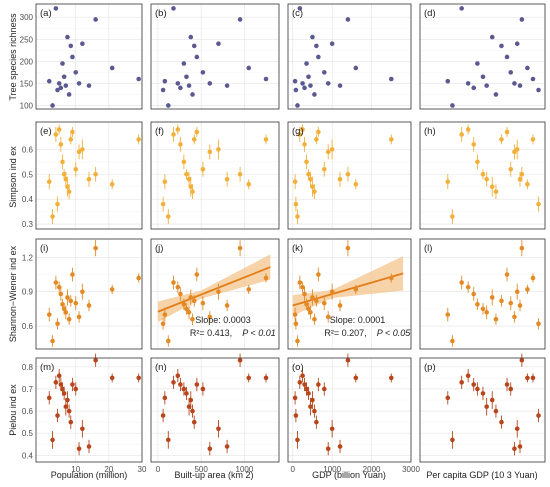 Image resolution: width=550 pixels, height=487 pixels. Describe the element at coordinates (75, 469) in the screenshot. I see `x-tick-label: 10` at that location.